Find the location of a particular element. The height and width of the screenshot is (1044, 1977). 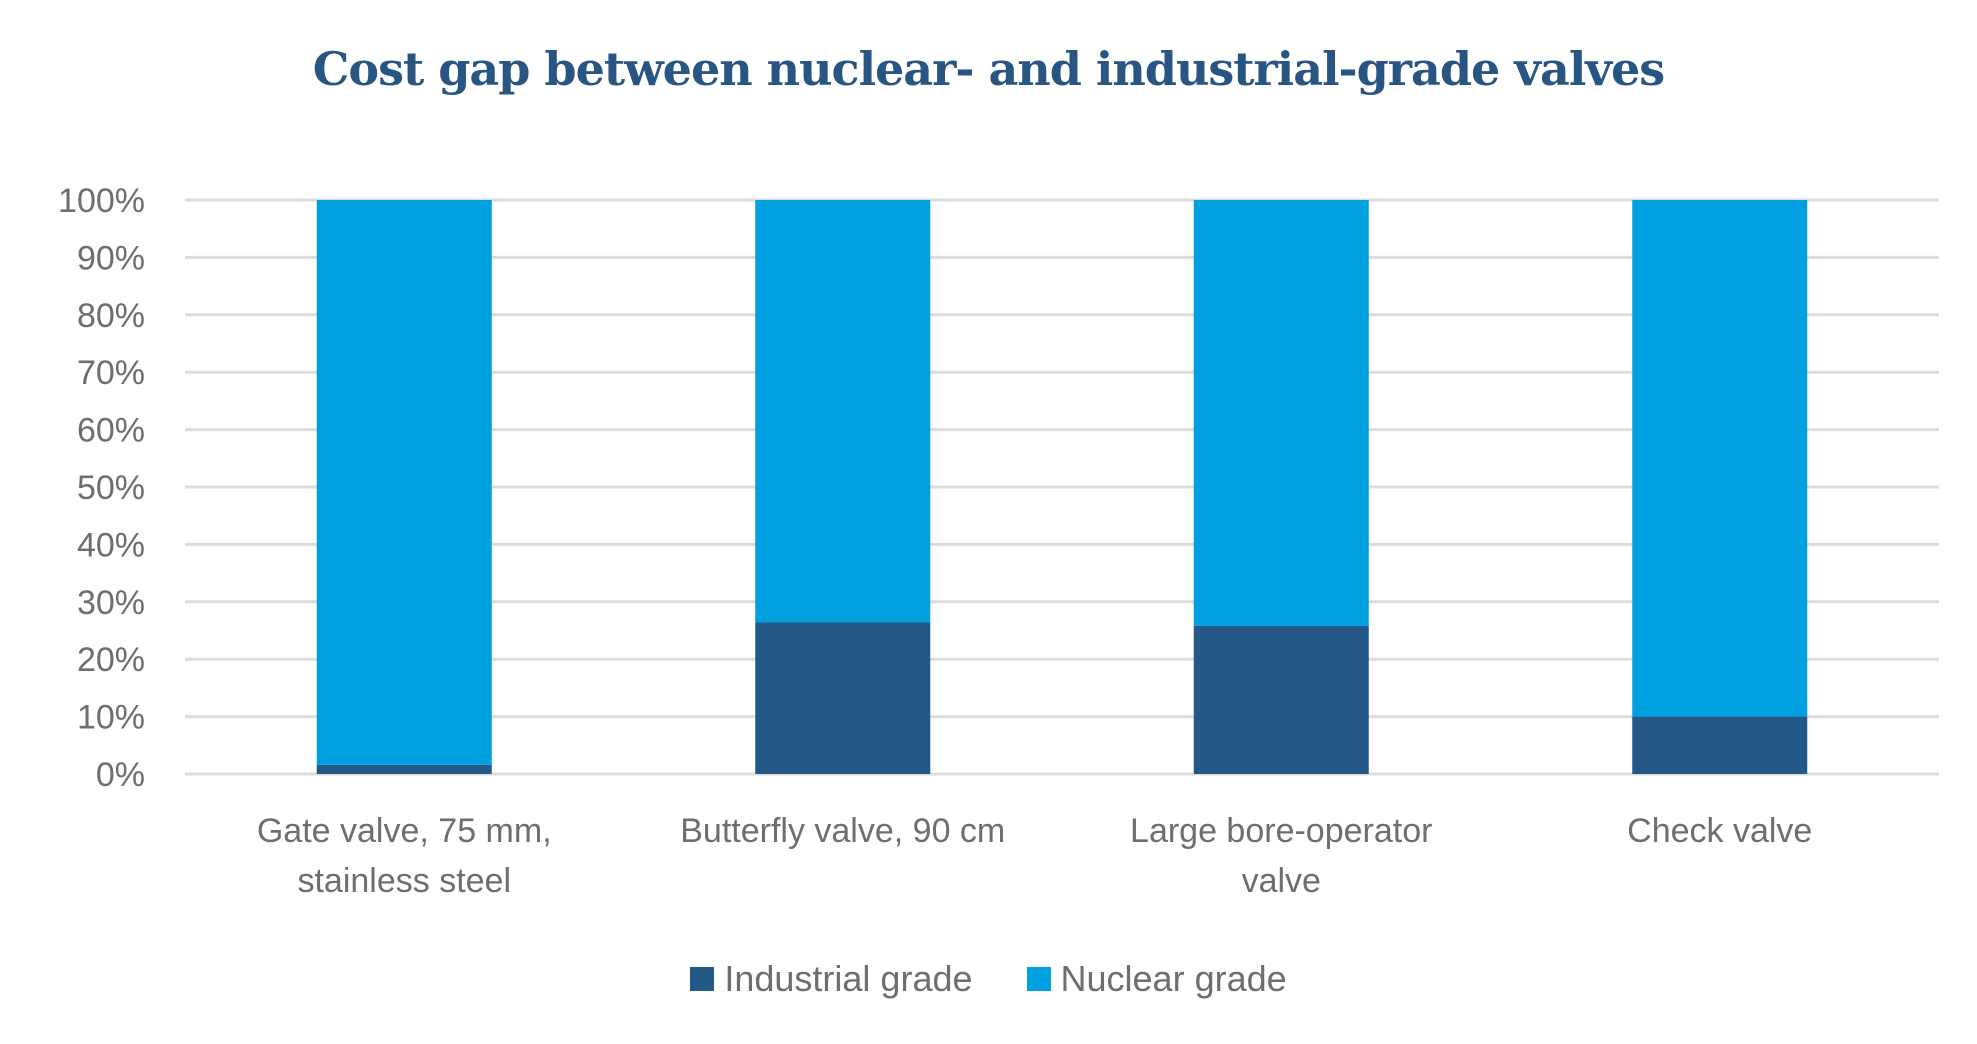

y-tick-label: 90% is located at coordinates (111, 258).